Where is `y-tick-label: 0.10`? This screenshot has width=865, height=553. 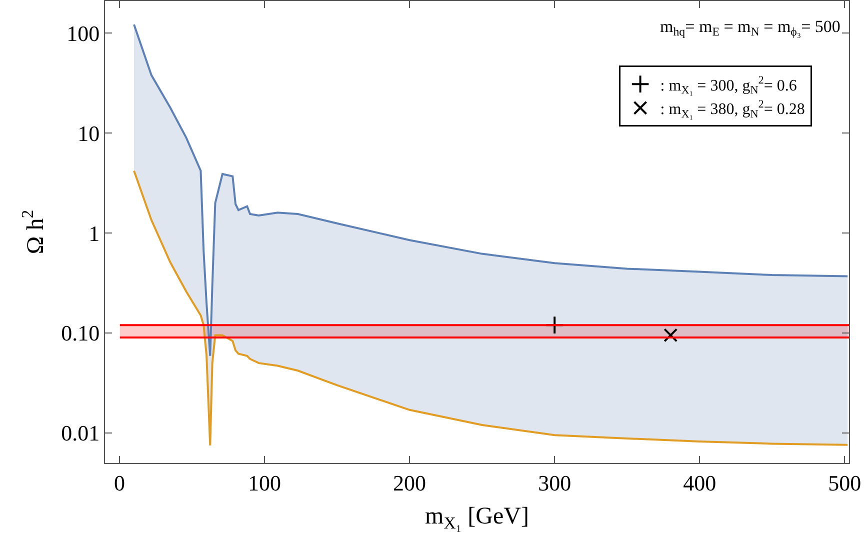 y-tick-label: 0.10 is located at coordinates (80, 333).